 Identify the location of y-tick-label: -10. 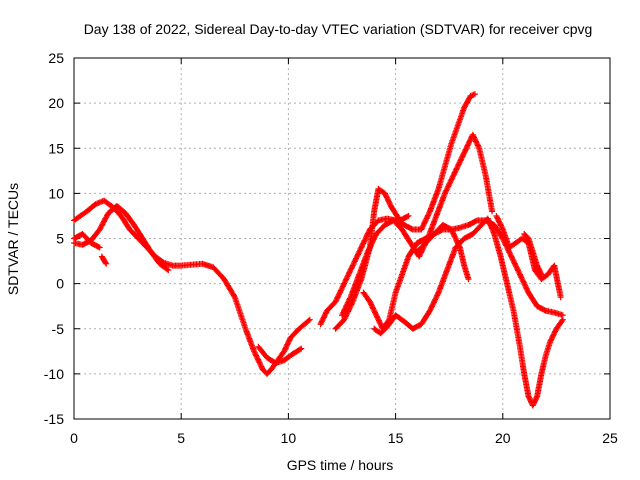
(54, 374).